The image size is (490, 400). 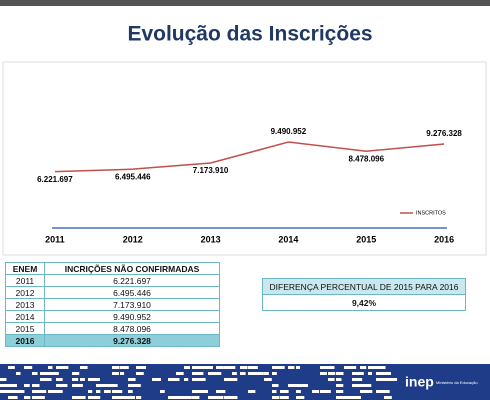 I want to click on table-cell: 9.276.328, so click(x=132, y=340).